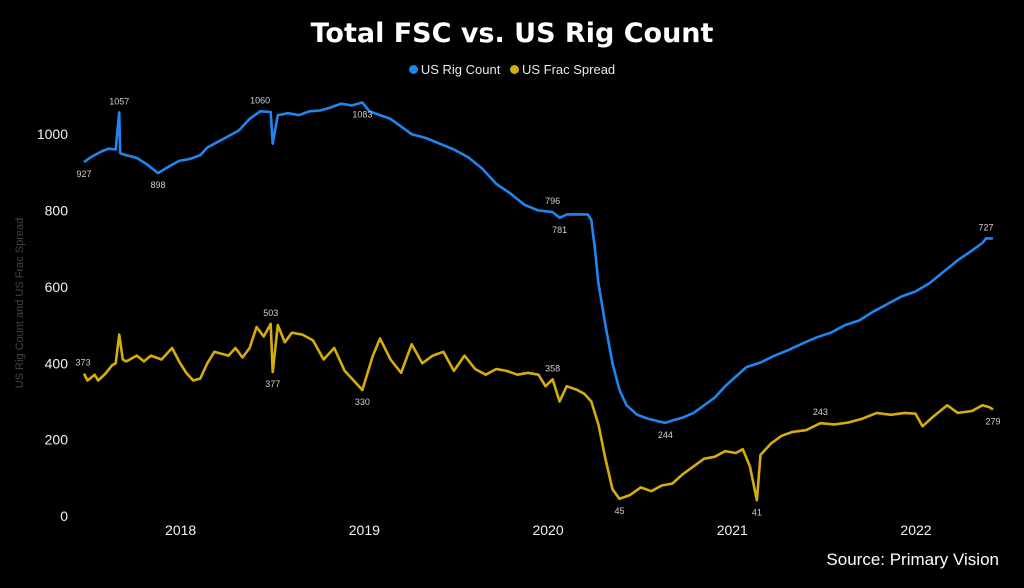 The width and height of the screenshot is (1024, 588). I want to click on x-tick-label: 2021, so click(732, 530).